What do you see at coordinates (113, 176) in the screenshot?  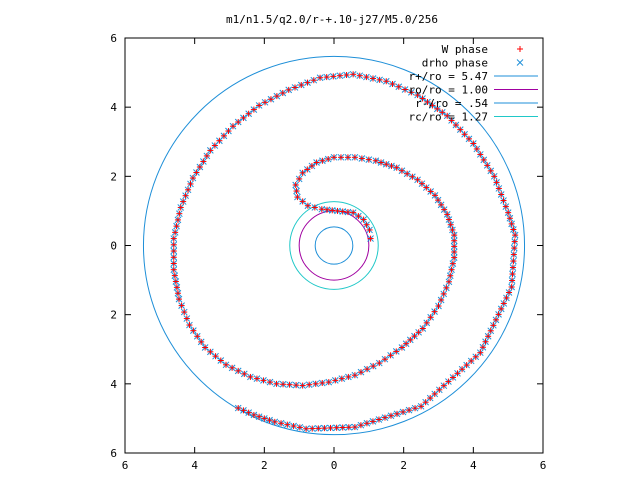 I see `y-tick-label: 2` at bounding box center [113, 176].